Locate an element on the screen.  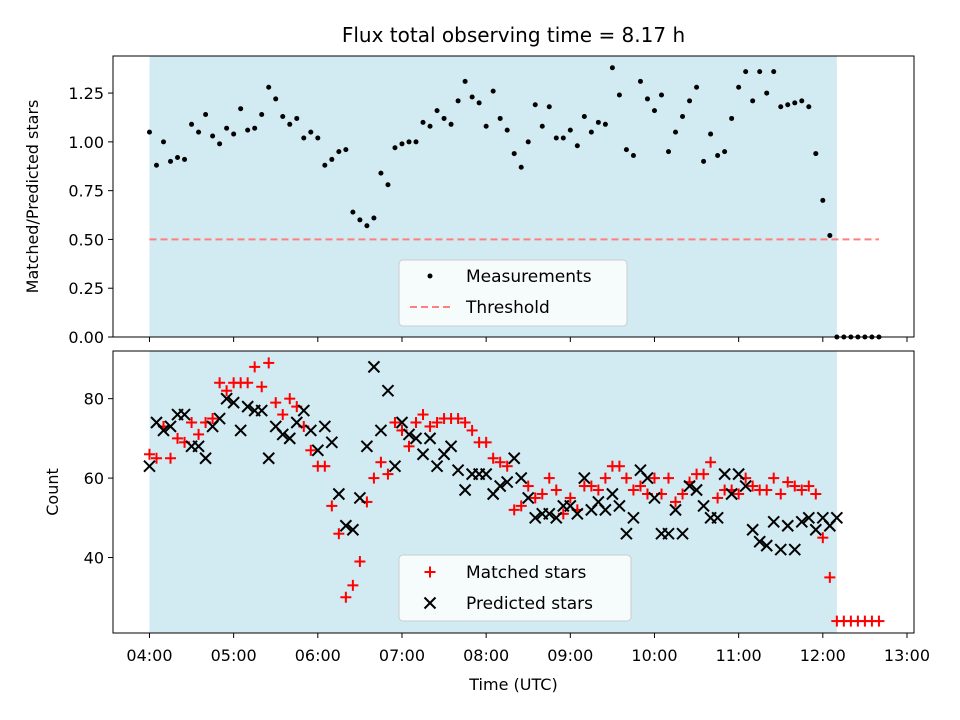
legend-x-glyph is located at coordinates (430, 603).